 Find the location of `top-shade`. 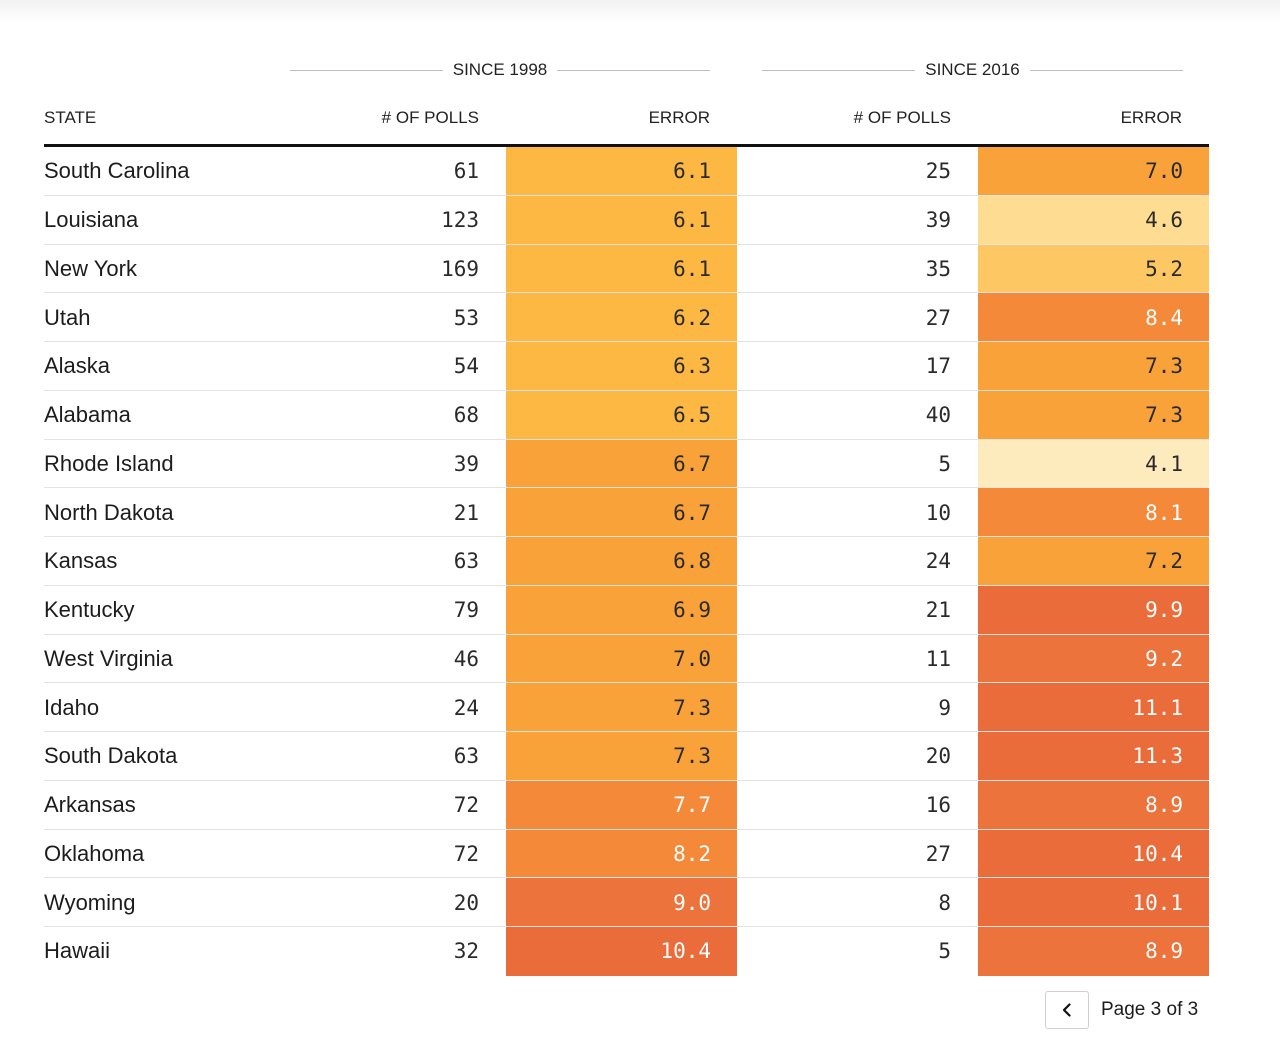

top-shade is located at coordinates (640, 11).